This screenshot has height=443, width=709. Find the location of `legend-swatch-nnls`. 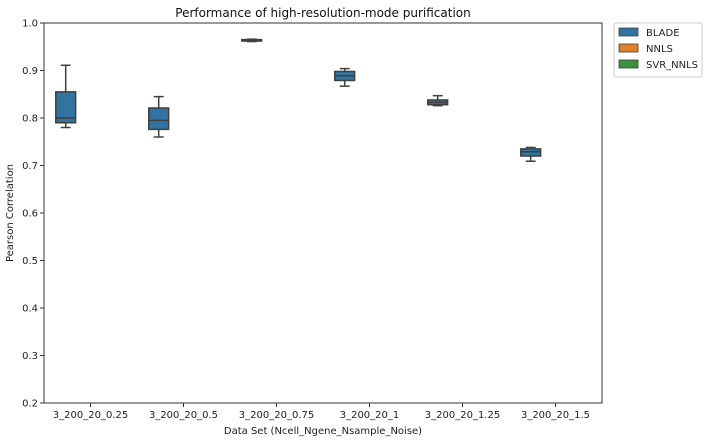

legend-swatch-nnls is located at coordinates (628, 48).